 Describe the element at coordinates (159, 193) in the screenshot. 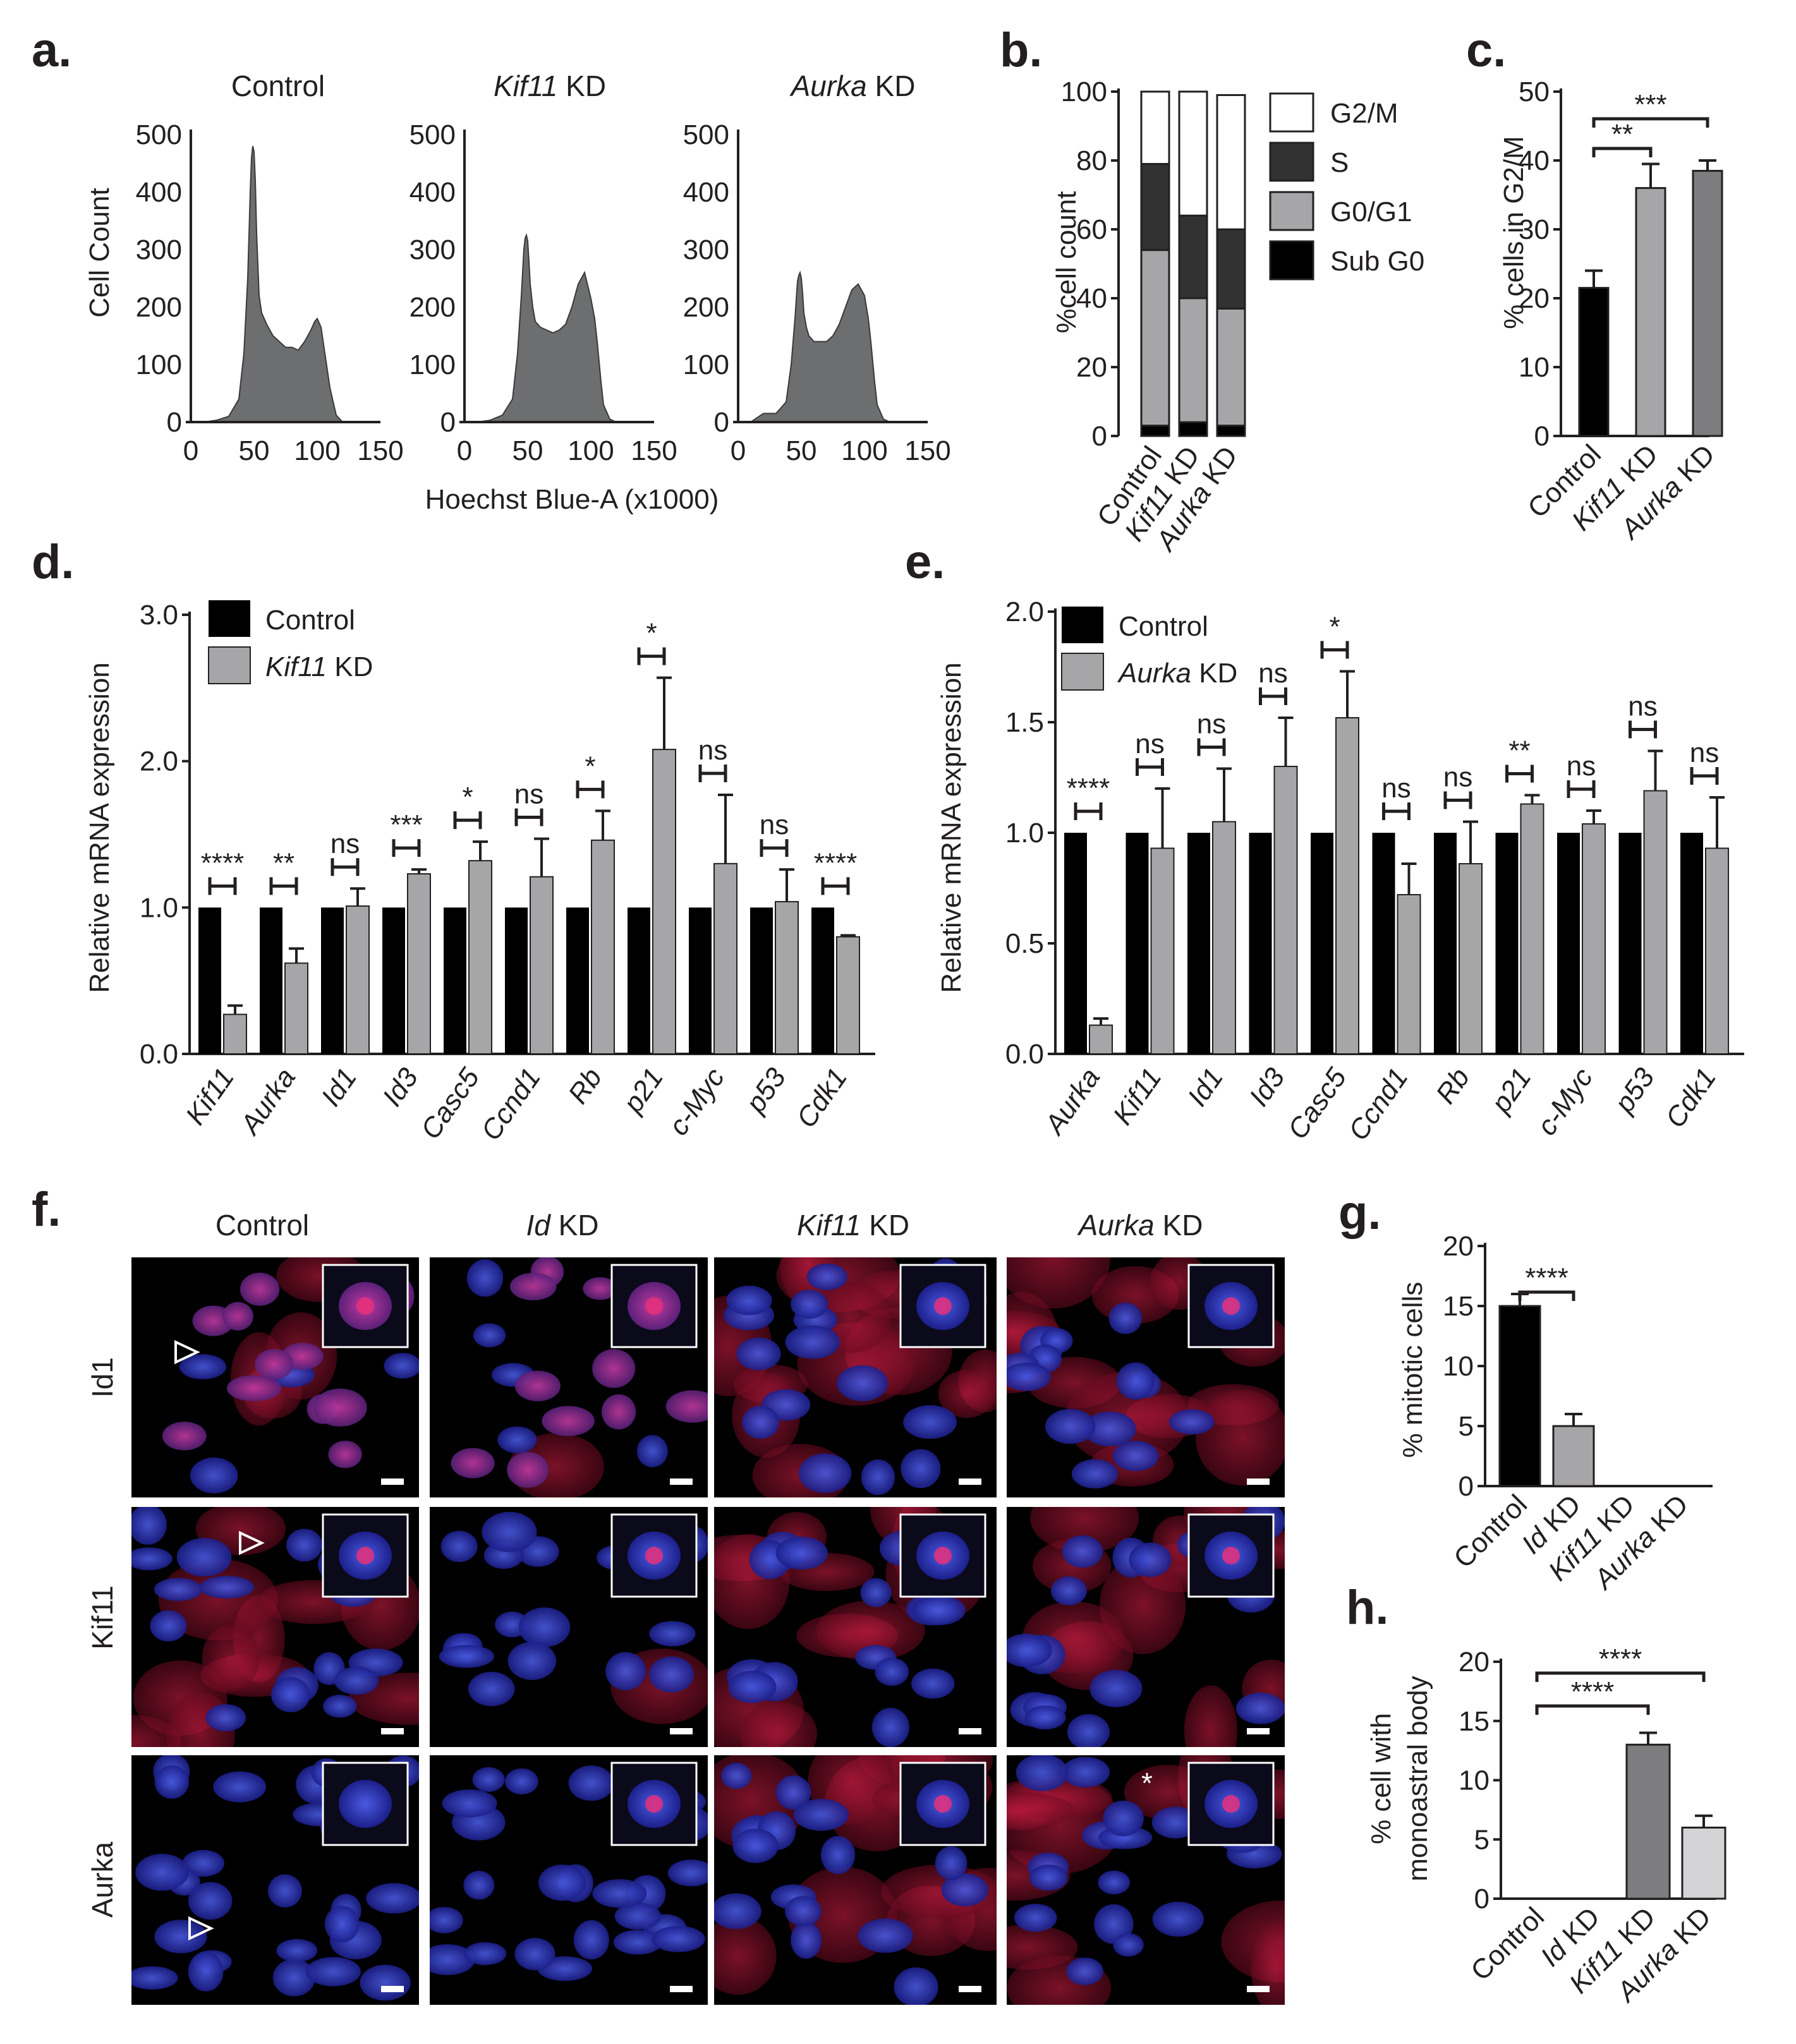

I see `y-tick-label: 400` at that location.